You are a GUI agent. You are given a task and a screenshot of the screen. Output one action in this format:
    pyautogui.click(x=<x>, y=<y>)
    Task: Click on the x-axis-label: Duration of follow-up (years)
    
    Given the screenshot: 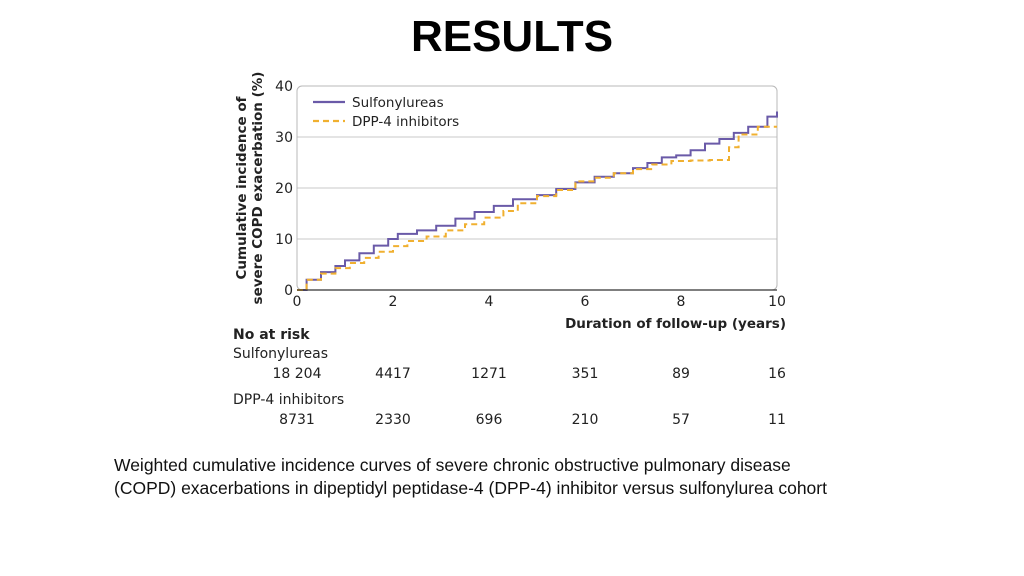 What is the action you would take?
    pyautogui.click(x=675, y=324)
    